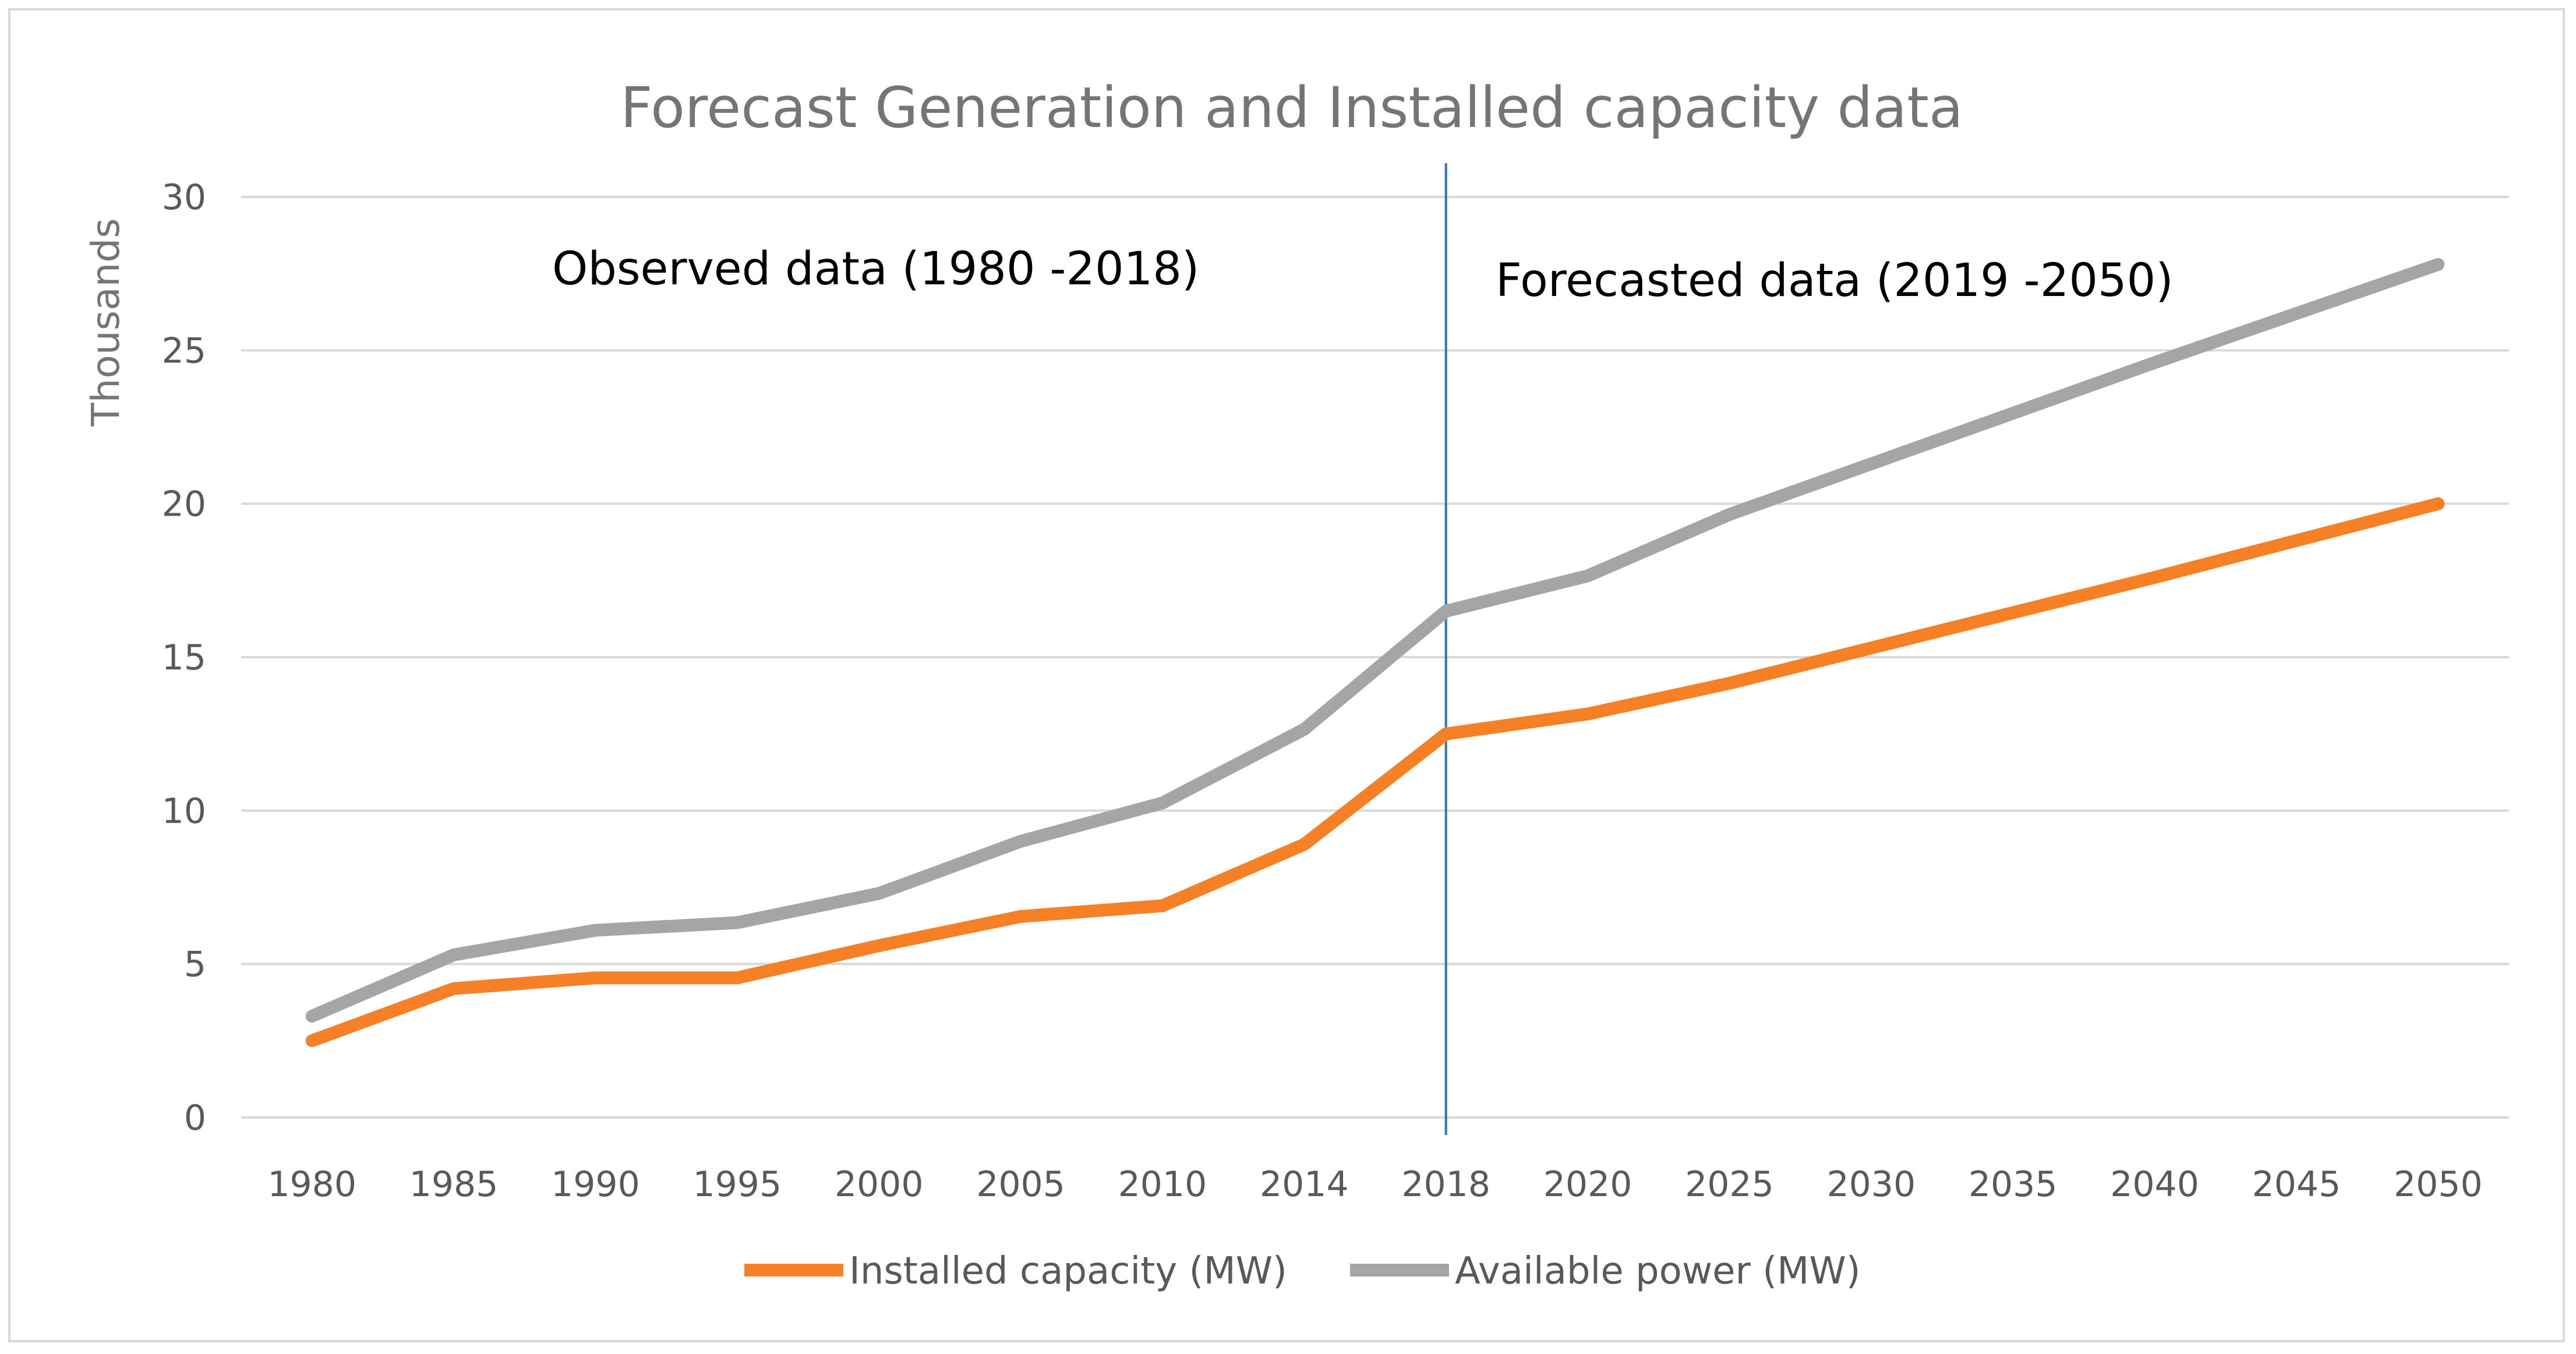 The height and width of the screenshot is (1354, 2576). What do you see at coordinates (875, 269) in the screenshot?
I see `observed-data-annotation: Observed data (1980 -2018)` at bounding box center [875, 269].